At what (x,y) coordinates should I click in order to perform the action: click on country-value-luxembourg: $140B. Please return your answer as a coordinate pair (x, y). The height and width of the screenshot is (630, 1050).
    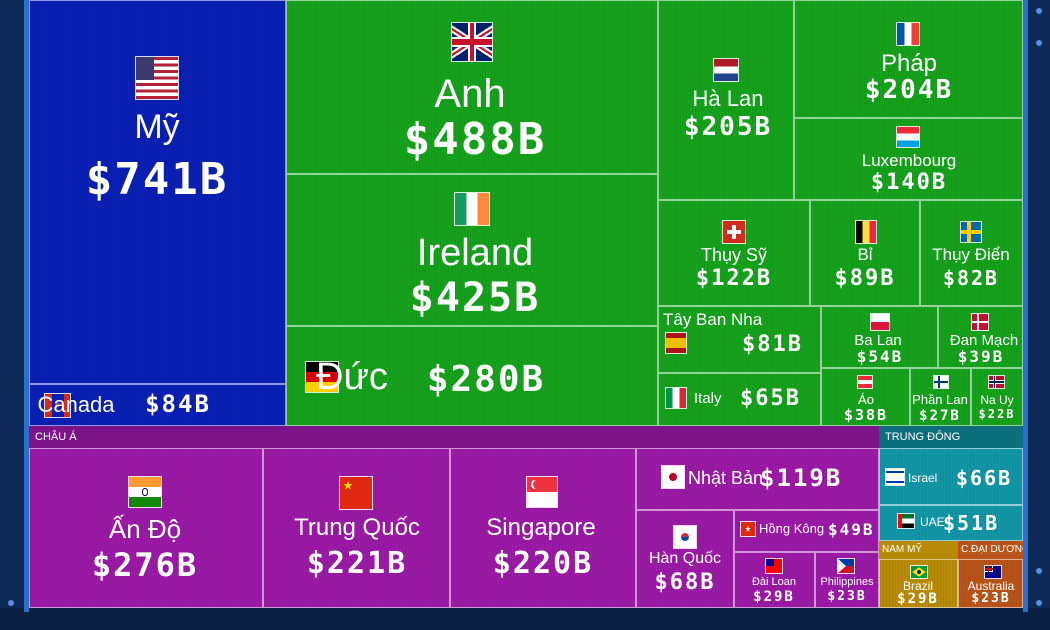
    Looking at the image, I should click on (909, 182).